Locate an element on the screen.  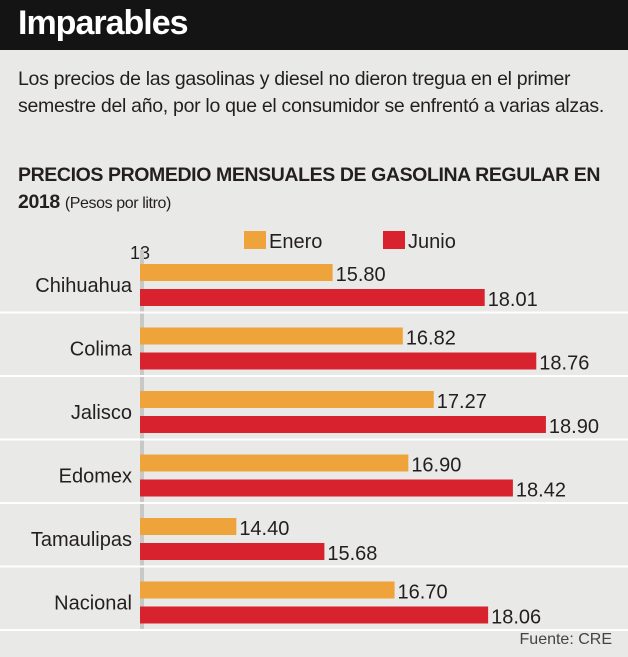
page-title: Imparables is located at coordinates (103, 23).